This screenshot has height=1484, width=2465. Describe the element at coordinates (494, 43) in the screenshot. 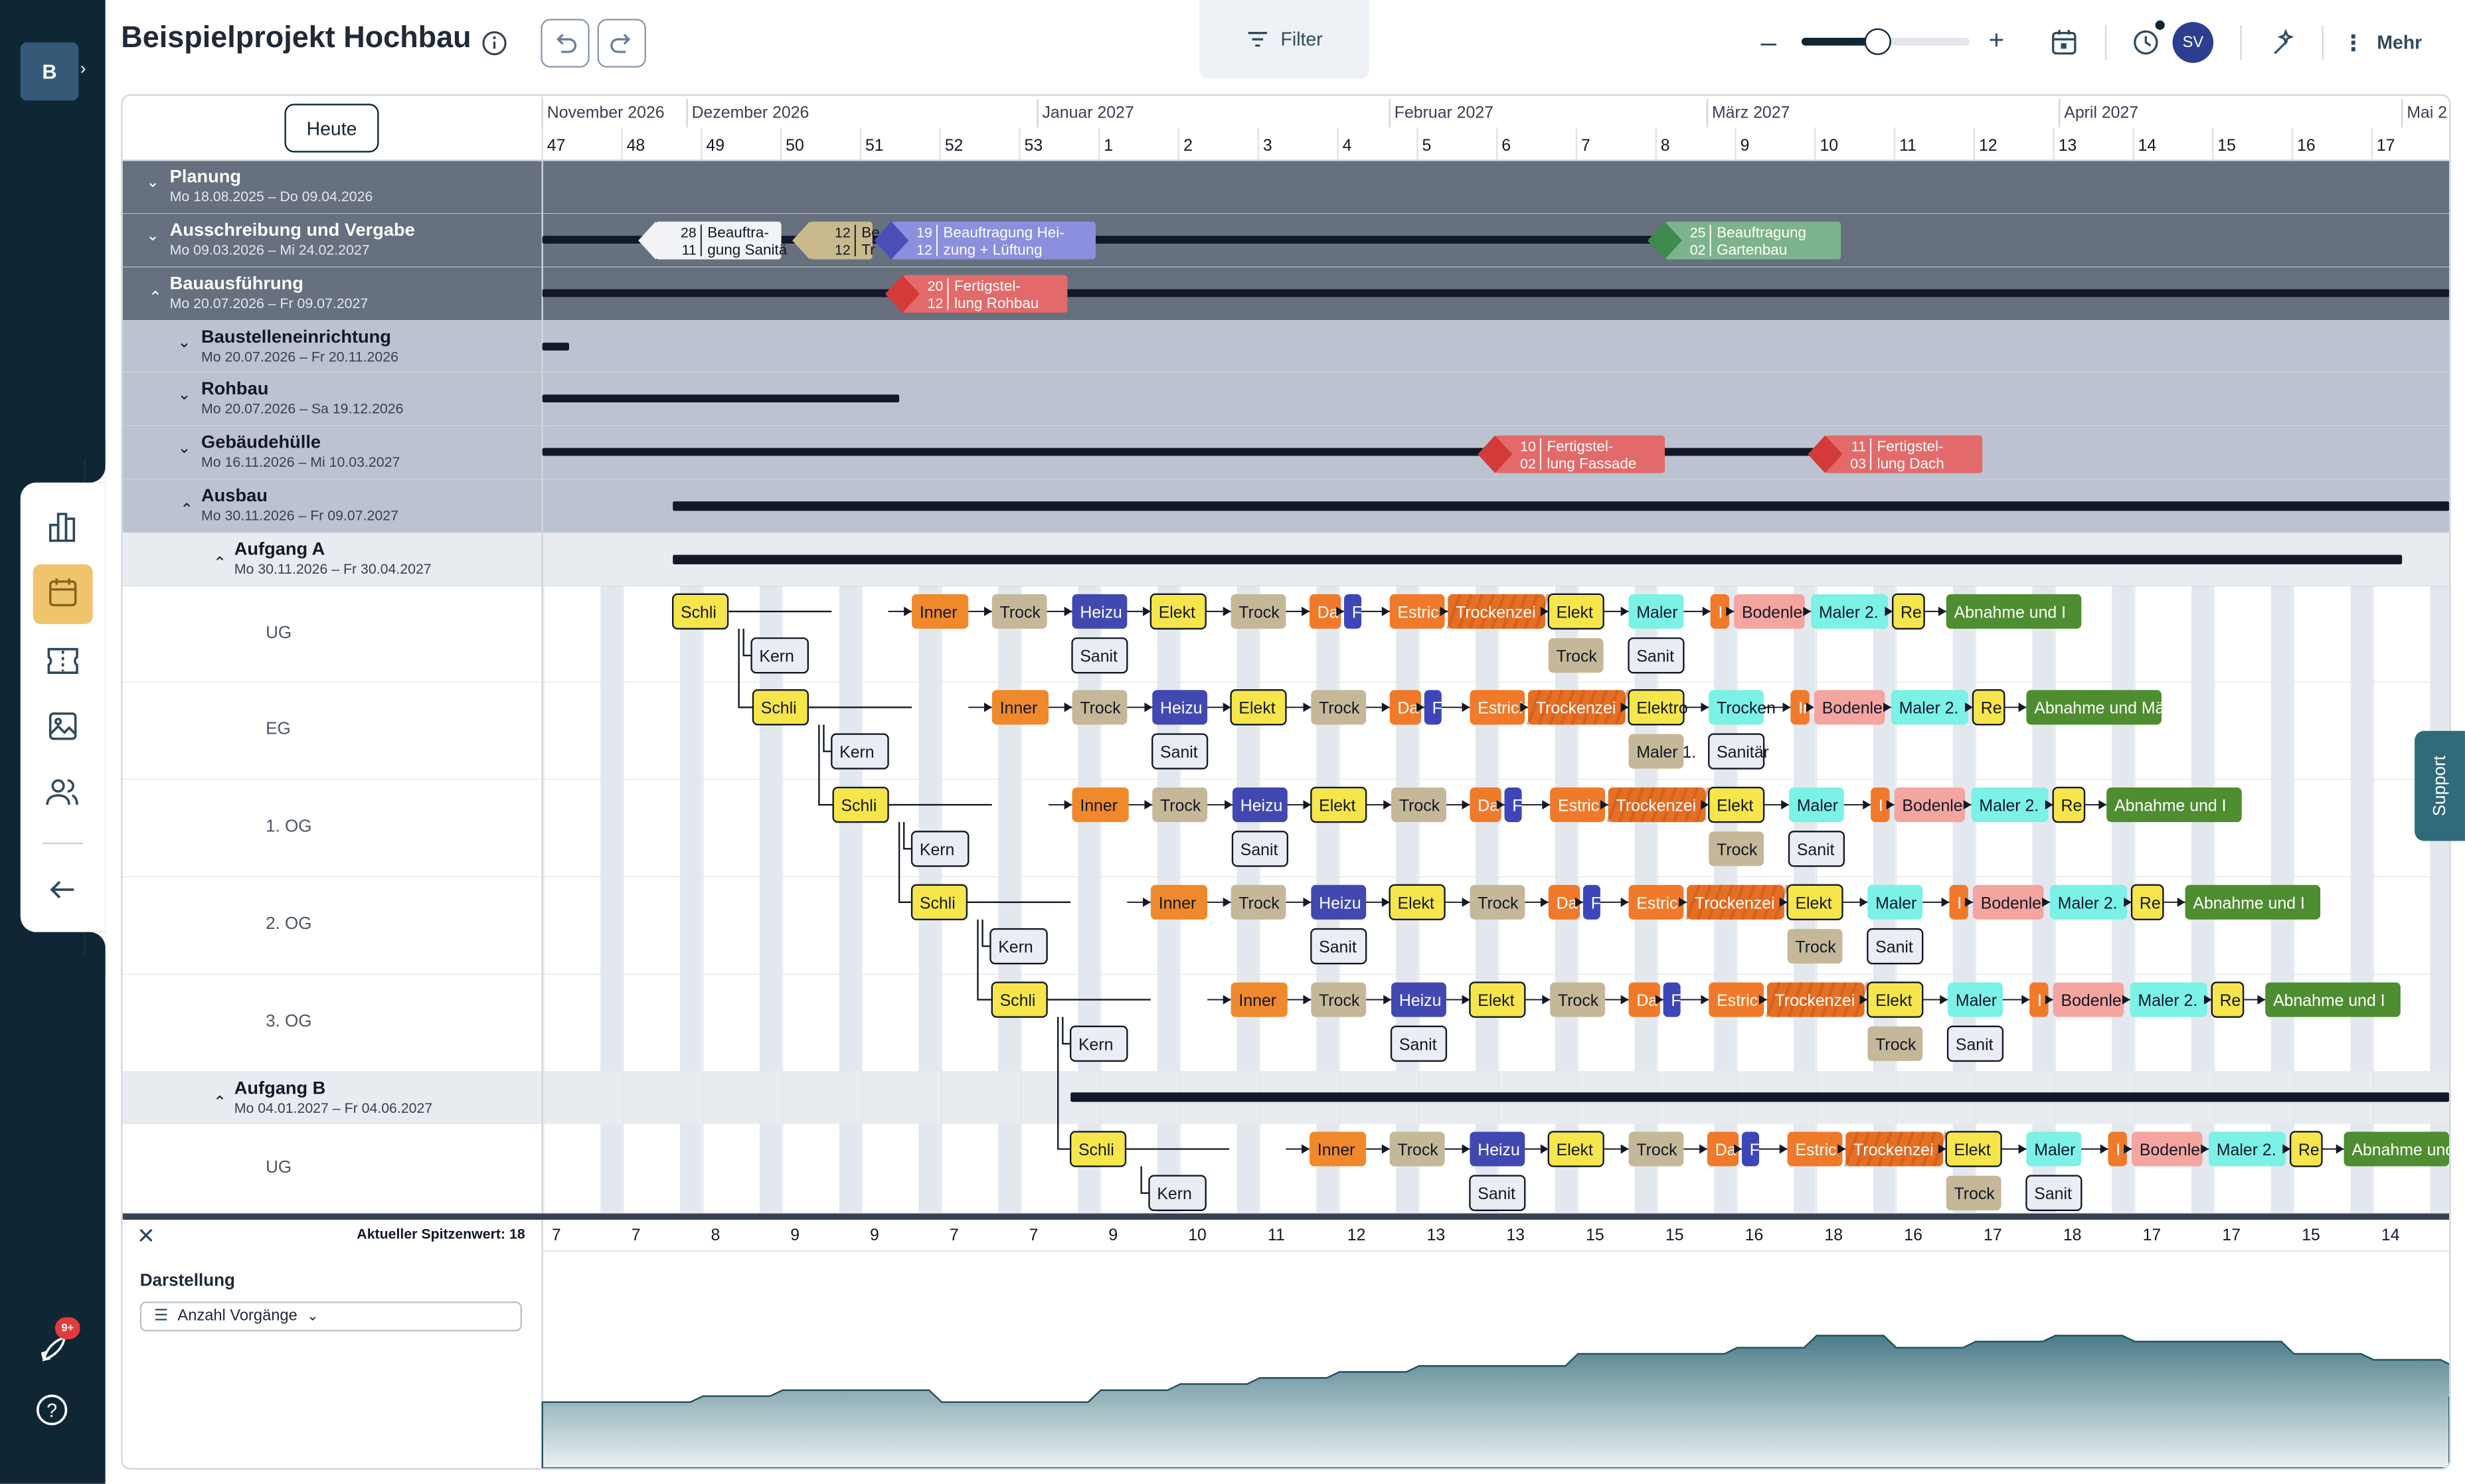

I see `info-icon` at that location.